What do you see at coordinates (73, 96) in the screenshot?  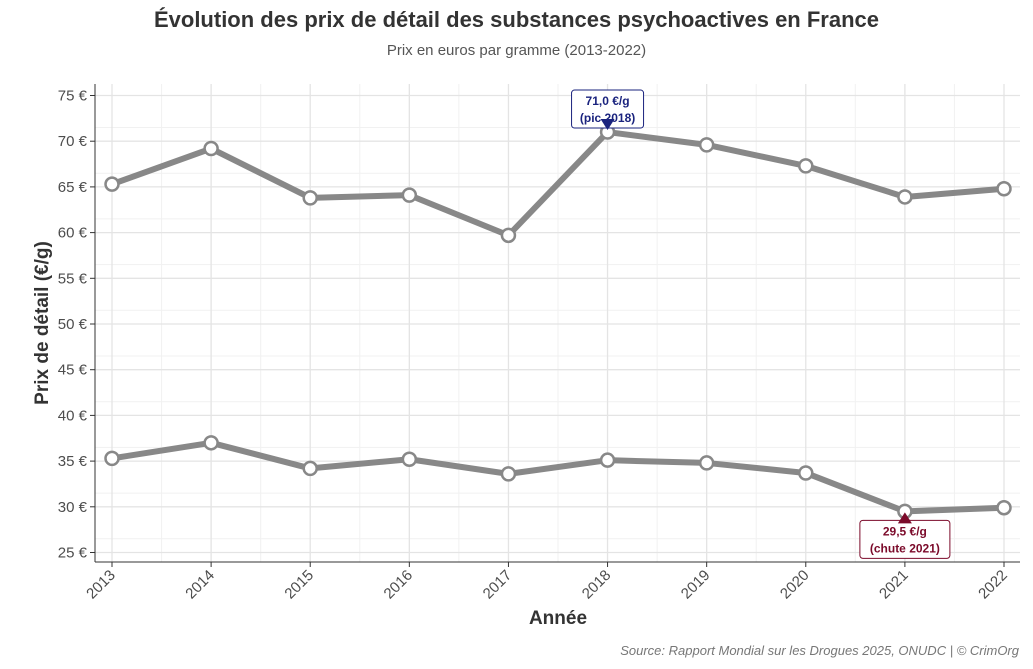 I see `y-tick-label: 75 €` at bounding box center [73, 96].